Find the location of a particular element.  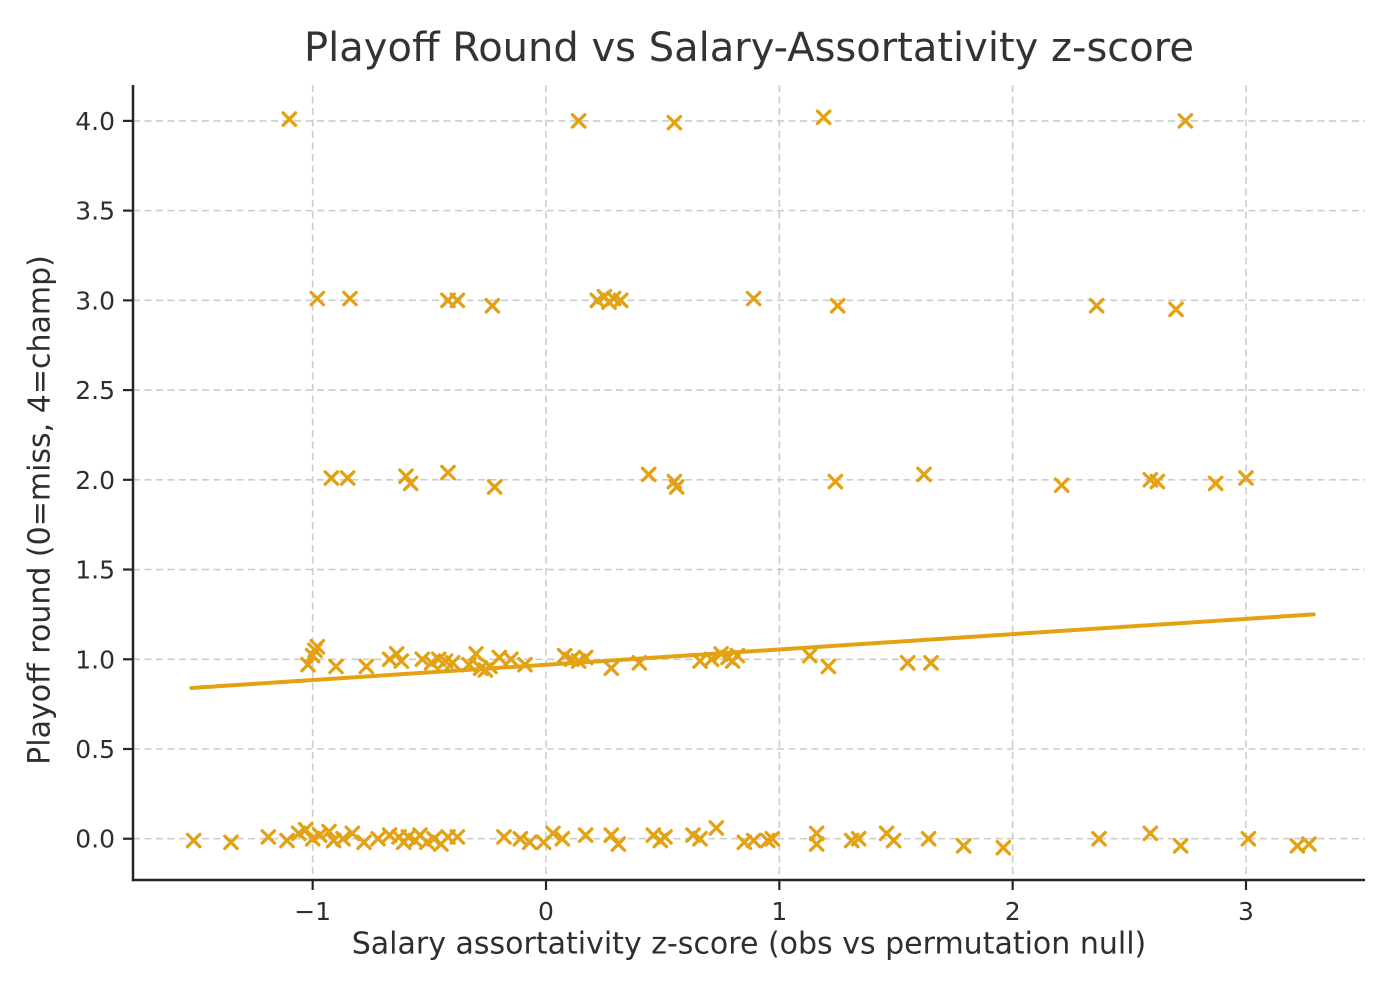

y-tick-label: 0.5 is located at coordinates (95, 749).